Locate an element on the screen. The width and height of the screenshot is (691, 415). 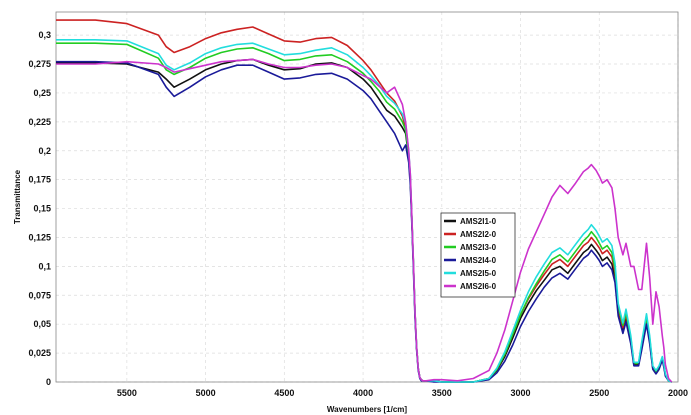
x-tick-label: 5500 is located at coordinates (127, 393).